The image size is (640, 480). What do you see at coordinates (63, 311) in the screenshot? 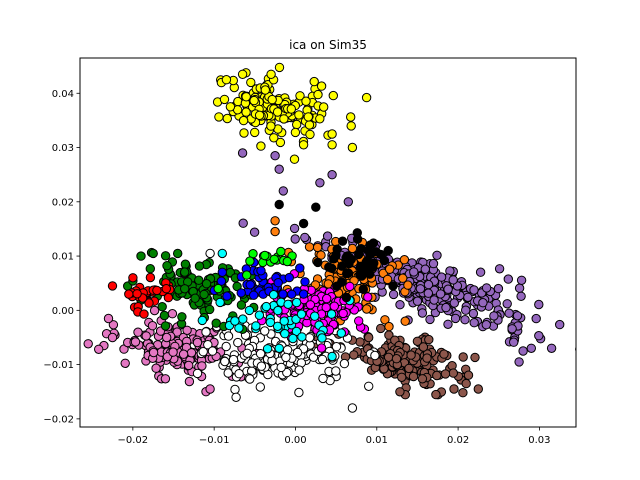
I see `y-tick-label: 0.00` at bounding box center [63, 311].